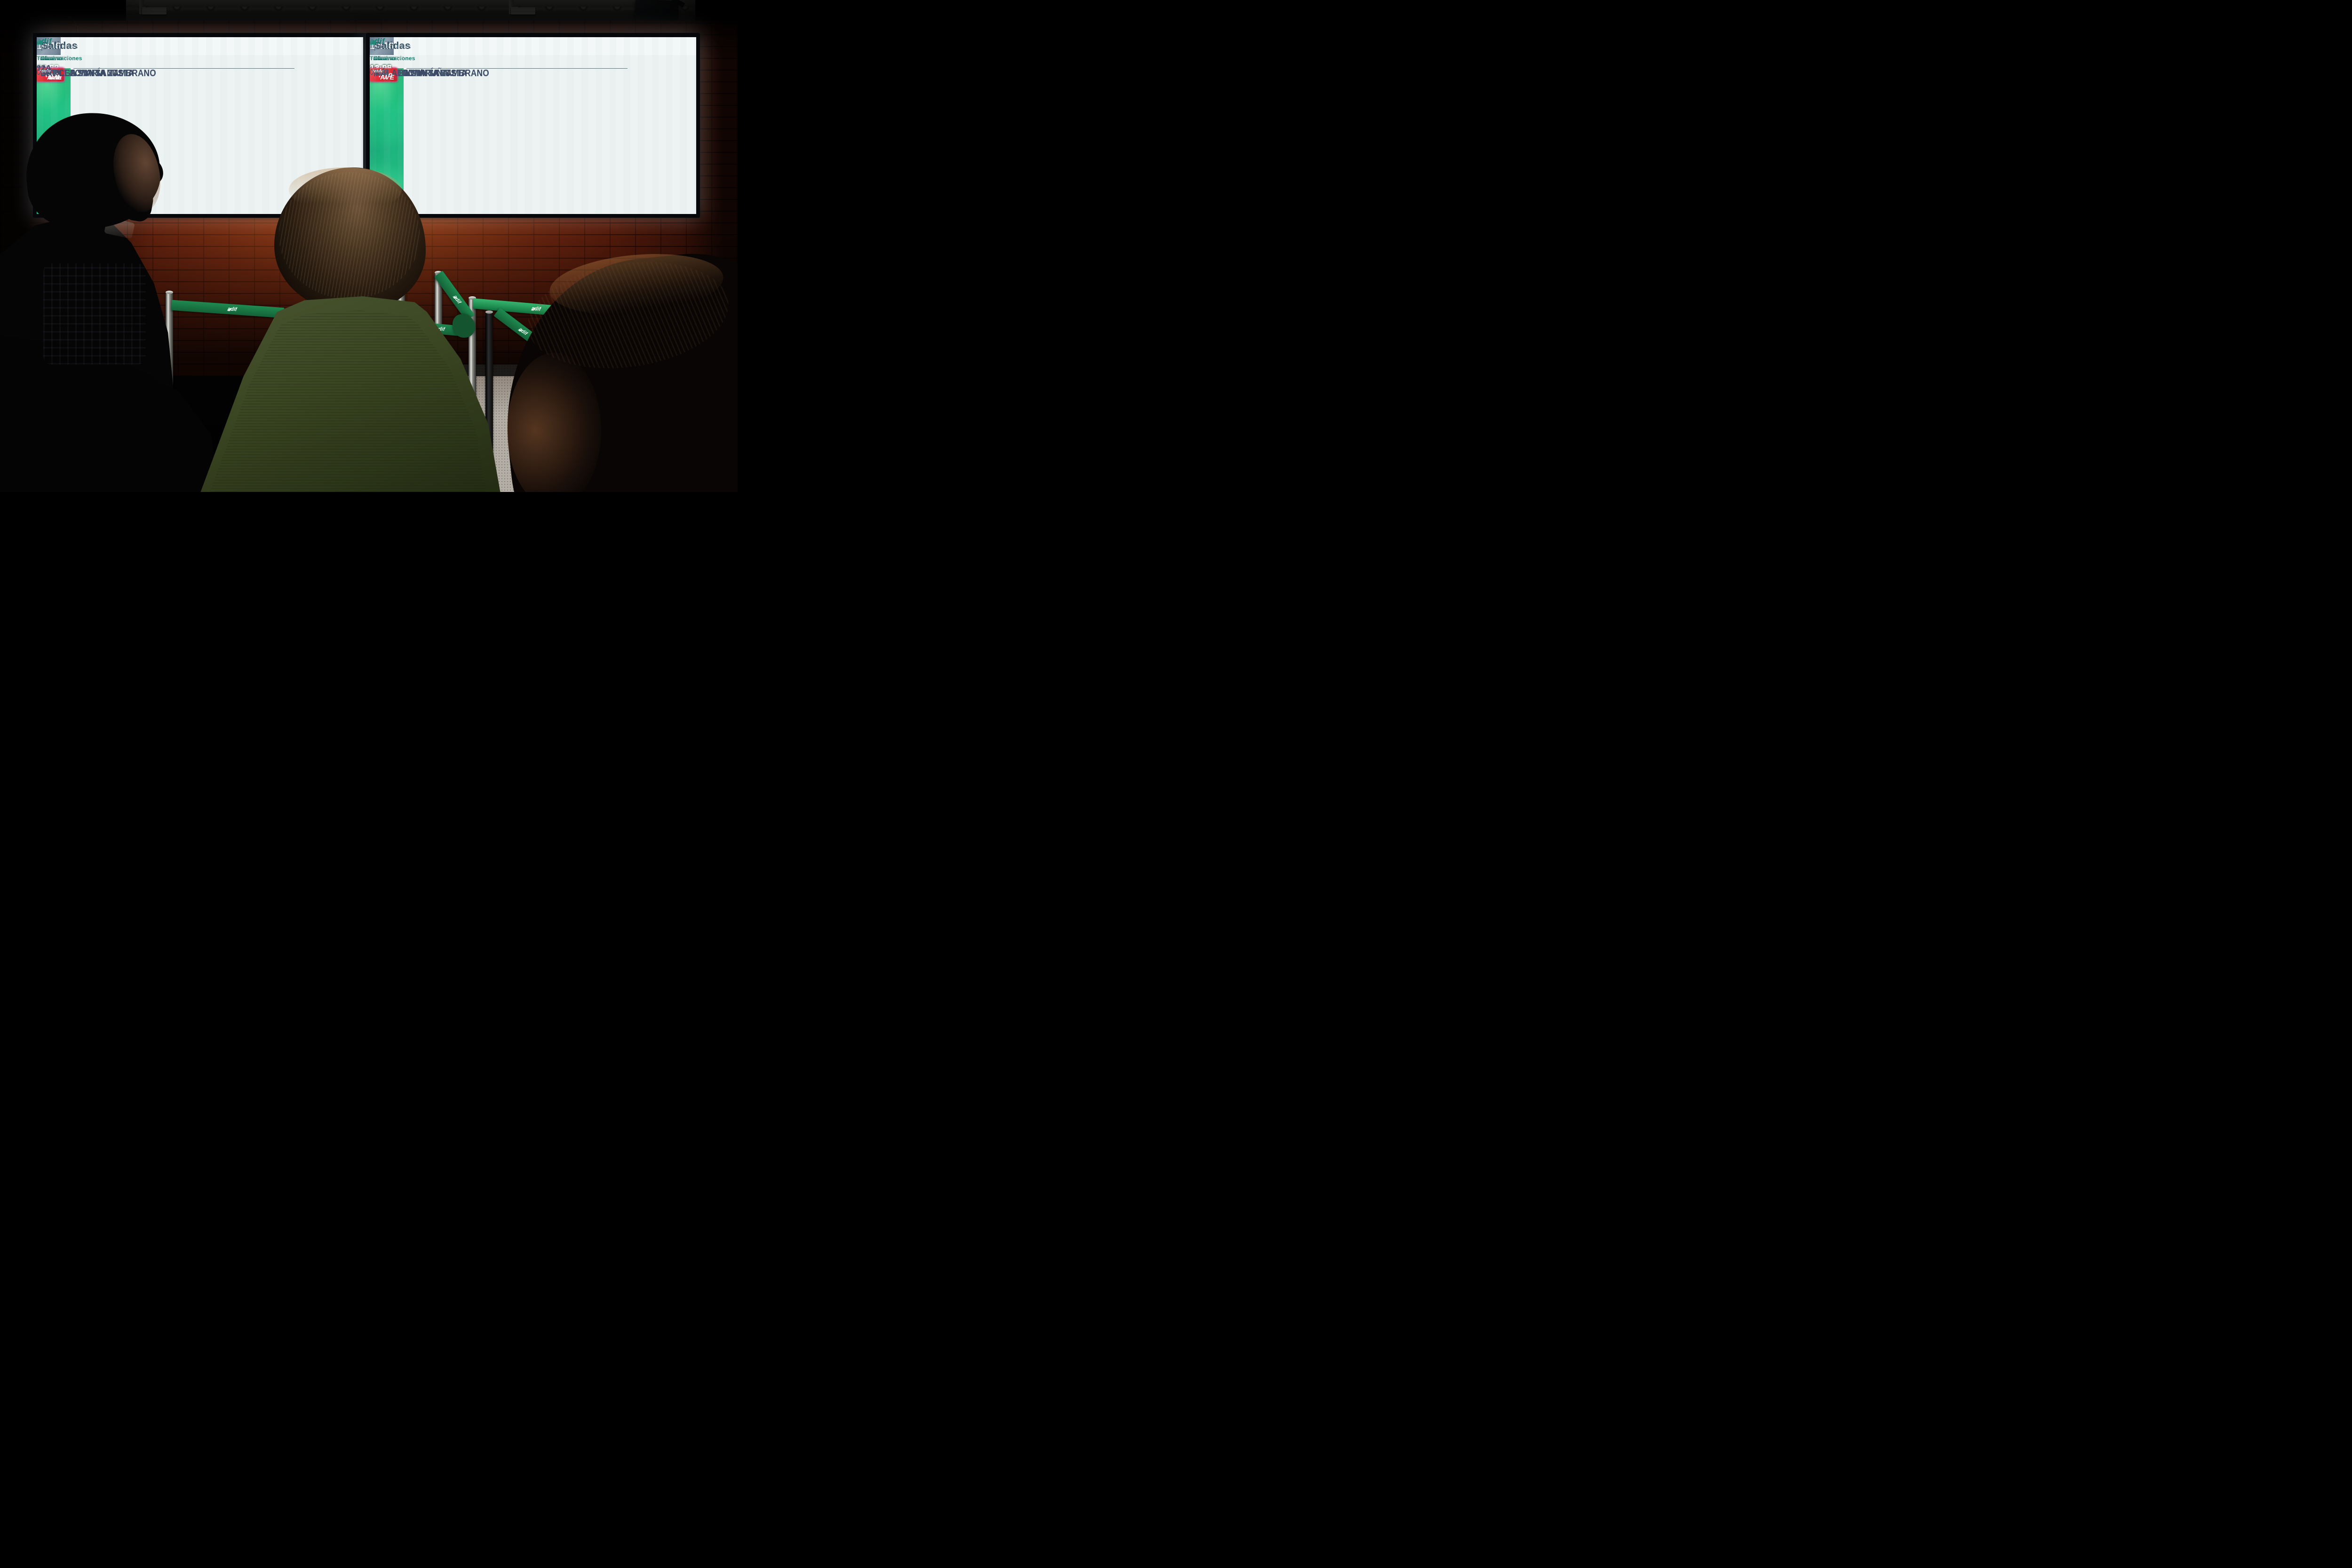 The height and width of the screenshot is (1568, 2352). I want to click on operator-logo: renfeAvant, so click(50, 74).